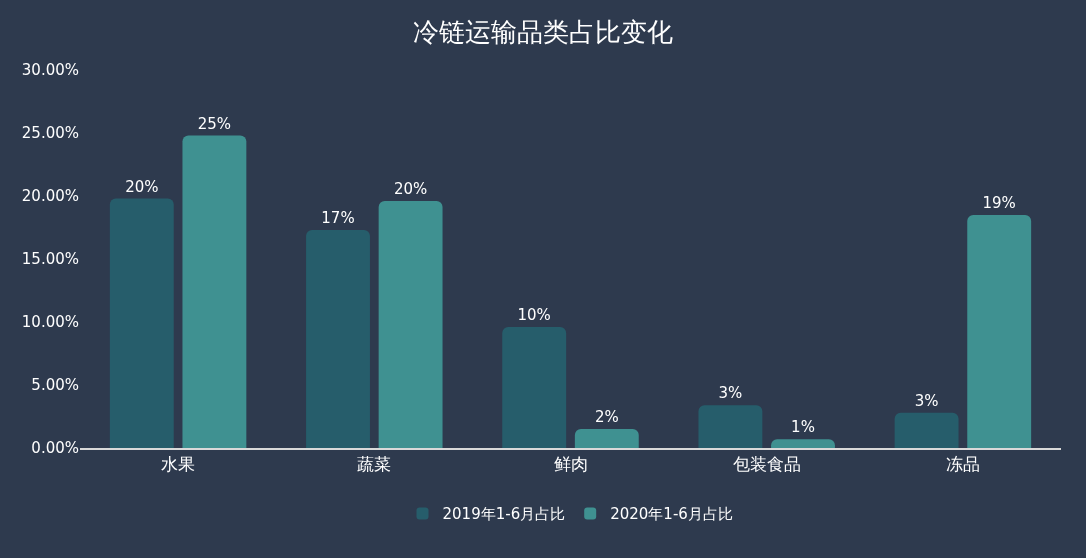  What do you see at coordinates (50, 259) in the screenshot?
I see `y-tick-label: 15.00%` at bounding box center [50, 259].